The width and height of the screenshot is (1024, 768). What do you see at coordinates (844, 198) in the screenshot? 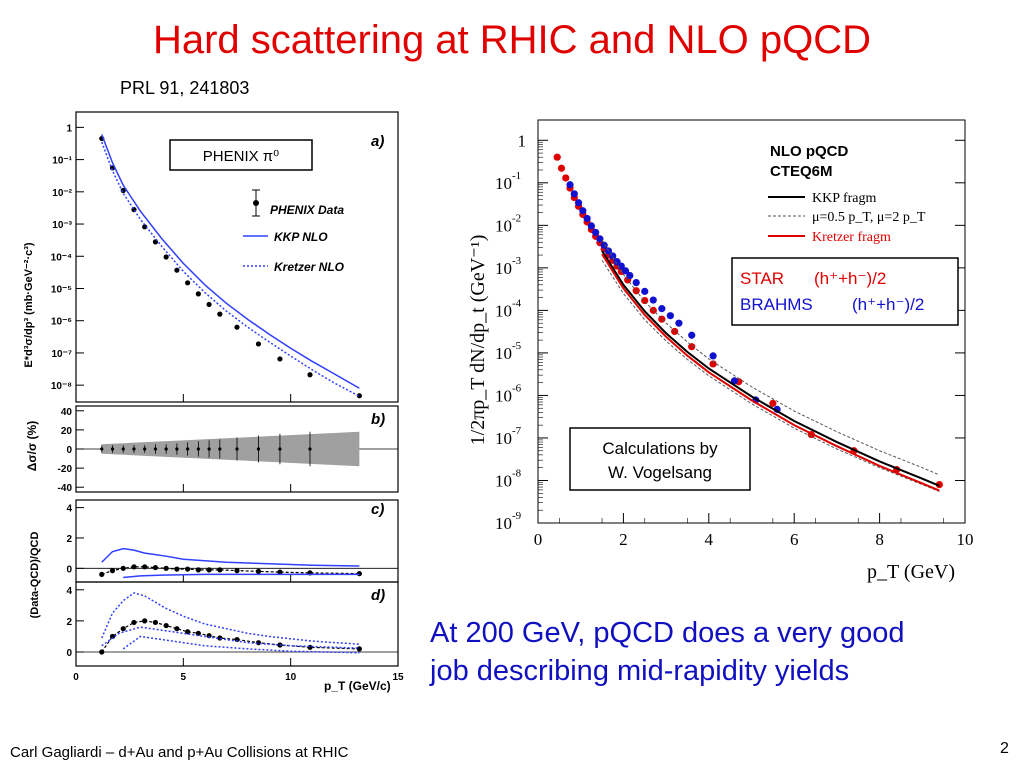
I see `legend-kkp: KKP fragm` at bounding box center [844, 198].